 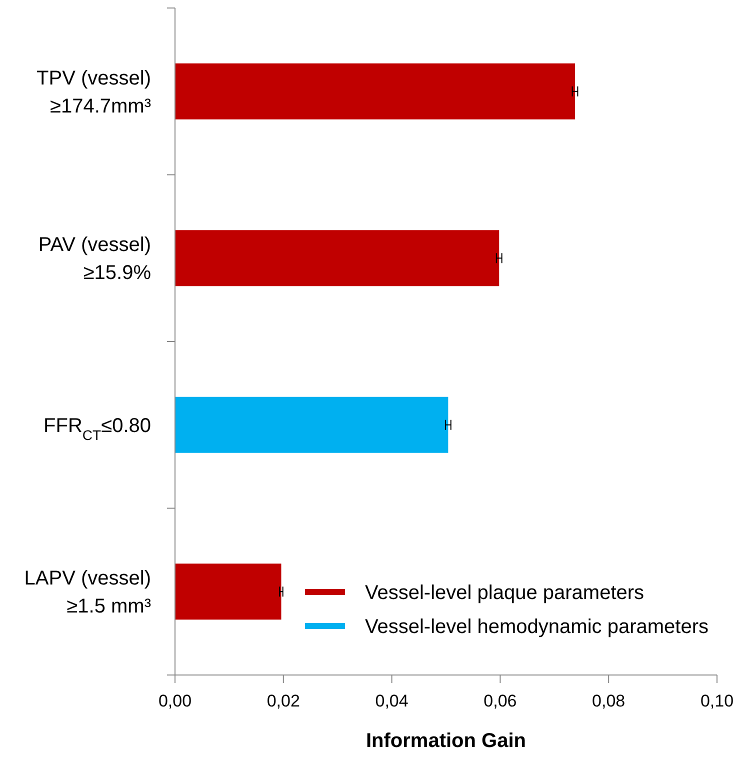 What do you see at coordinates (88, 593) in the screenshot?
I see `y-tick-label: LAPV (vessel) ≥1.5 mm³` at bounding box center [88, 593].